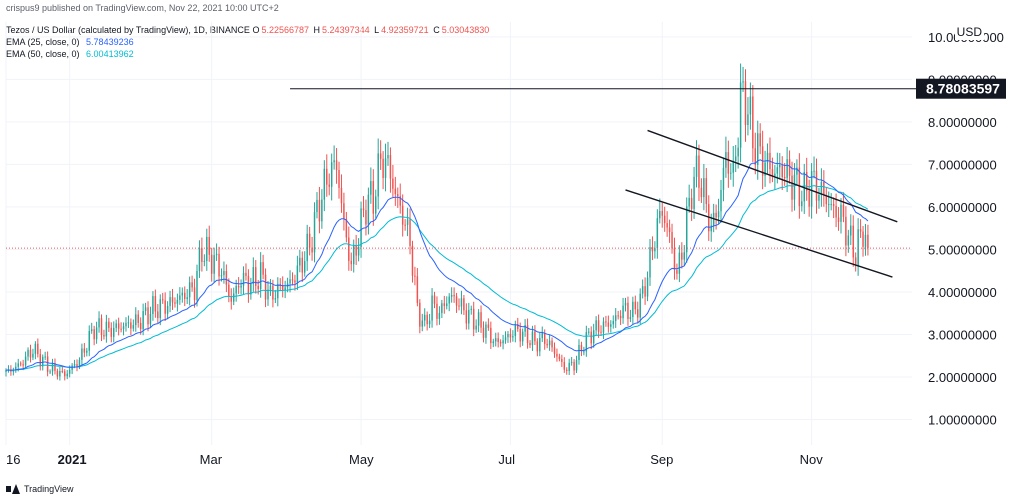 The height and width of the screenshot is (500, 1024). Describe the element at coordinates (414, 459) in the screenshot. I see `time-axis: 16 2021 Mar May Jul Sep Nov` at that location.